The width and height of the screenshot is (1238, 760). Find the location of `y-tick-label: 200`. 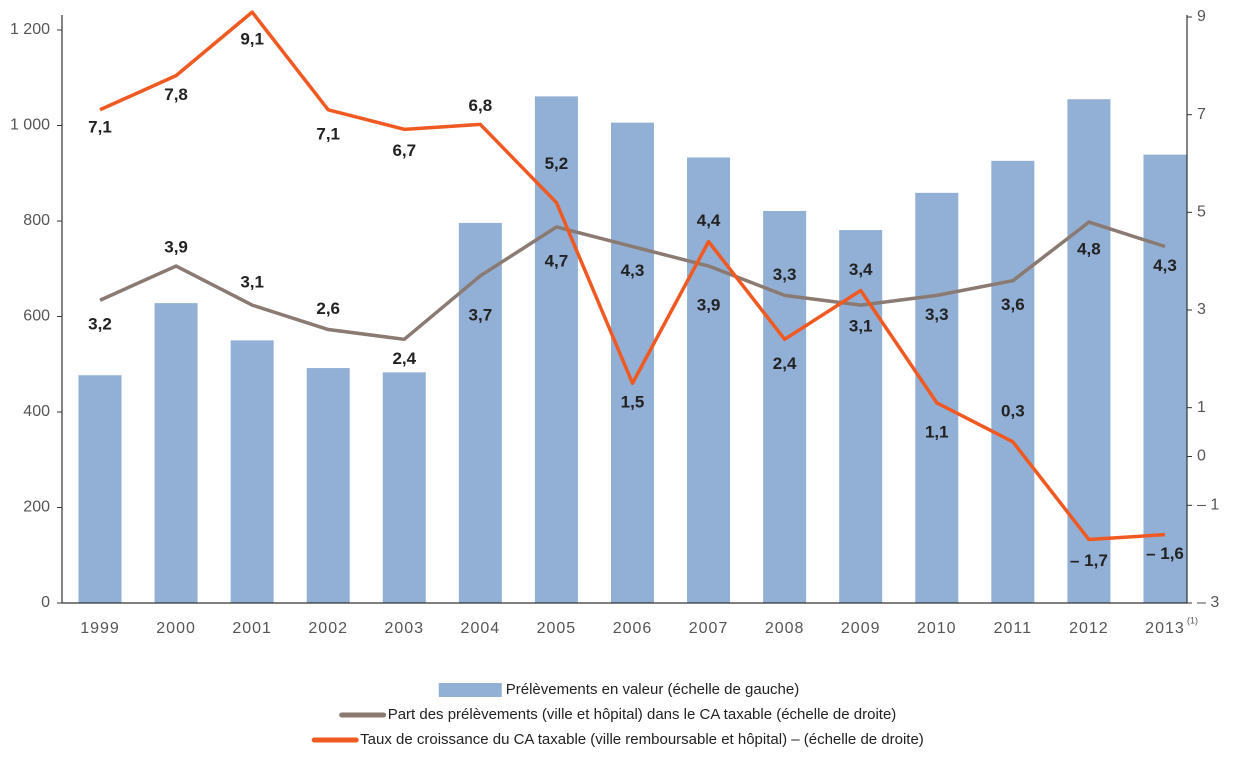

y-tick-label: 200 is located at coordinates (36, 507).